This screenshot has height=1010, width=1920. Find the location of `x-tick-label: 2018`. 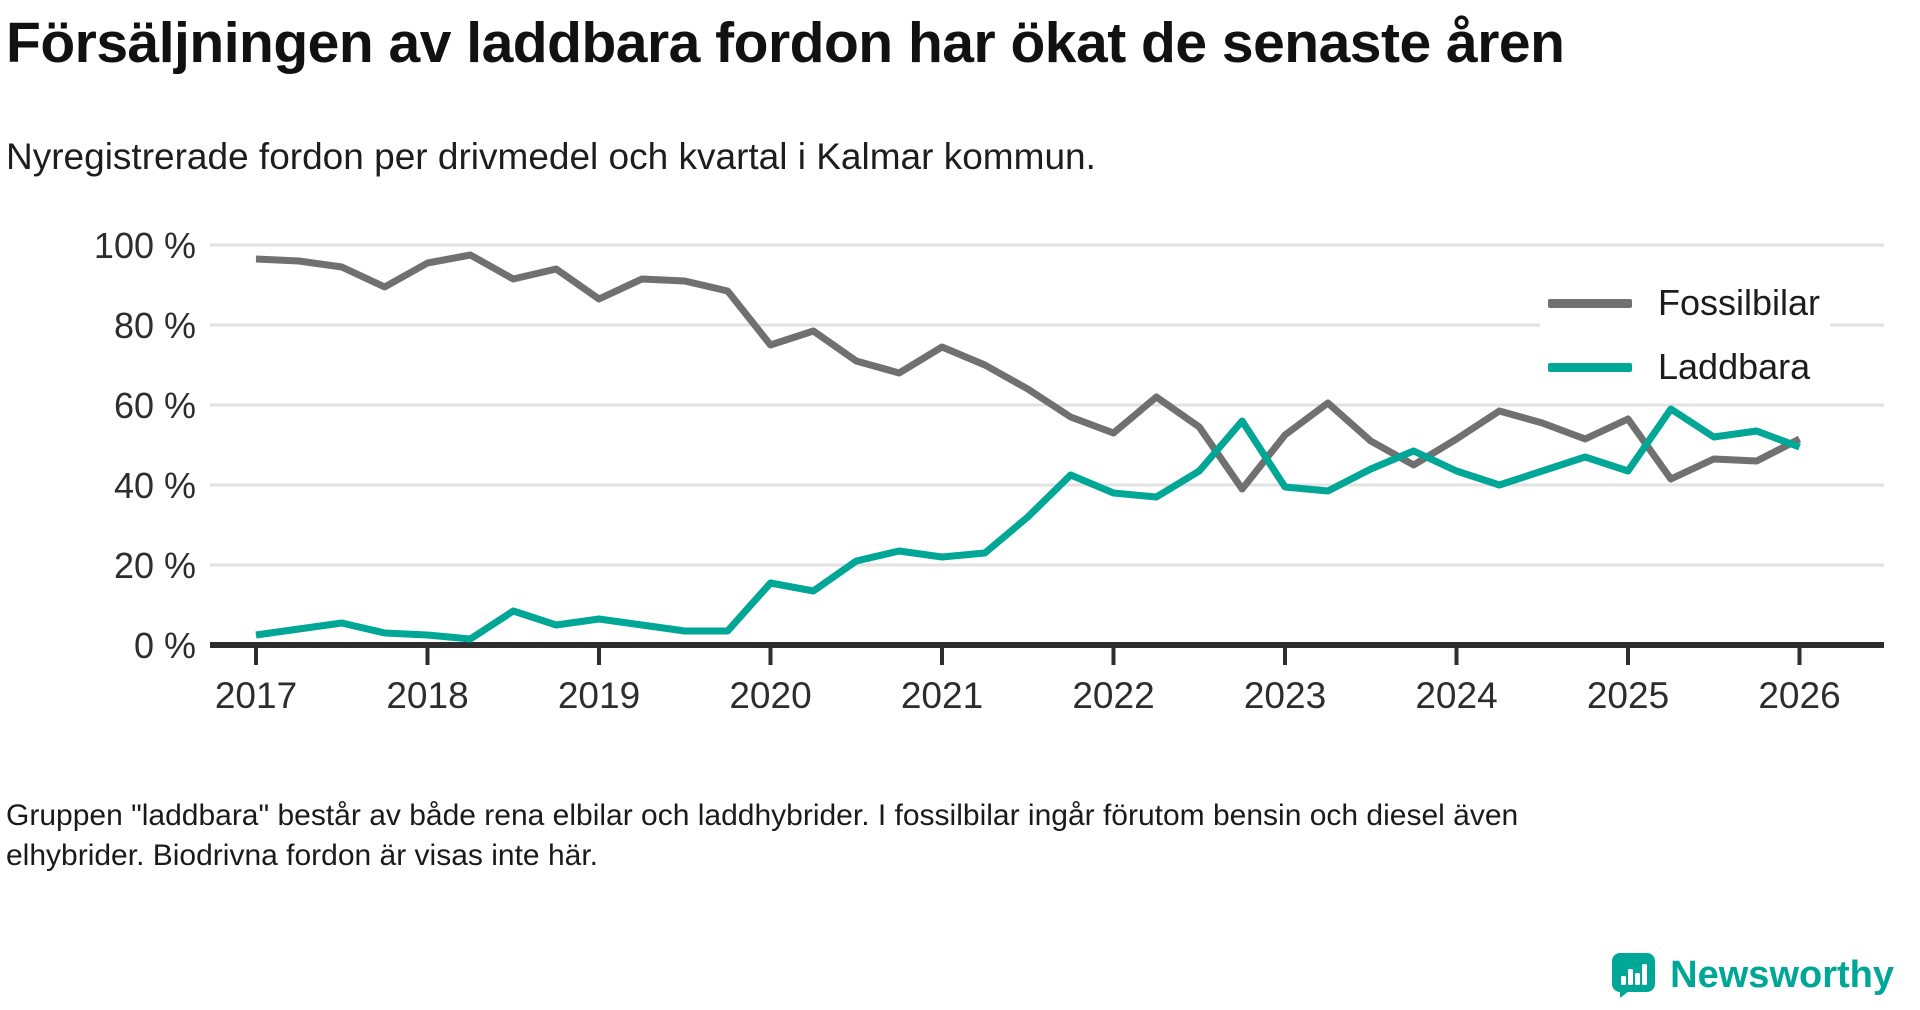

x-tick-label: 2018 is located at coordinates (427, 695).